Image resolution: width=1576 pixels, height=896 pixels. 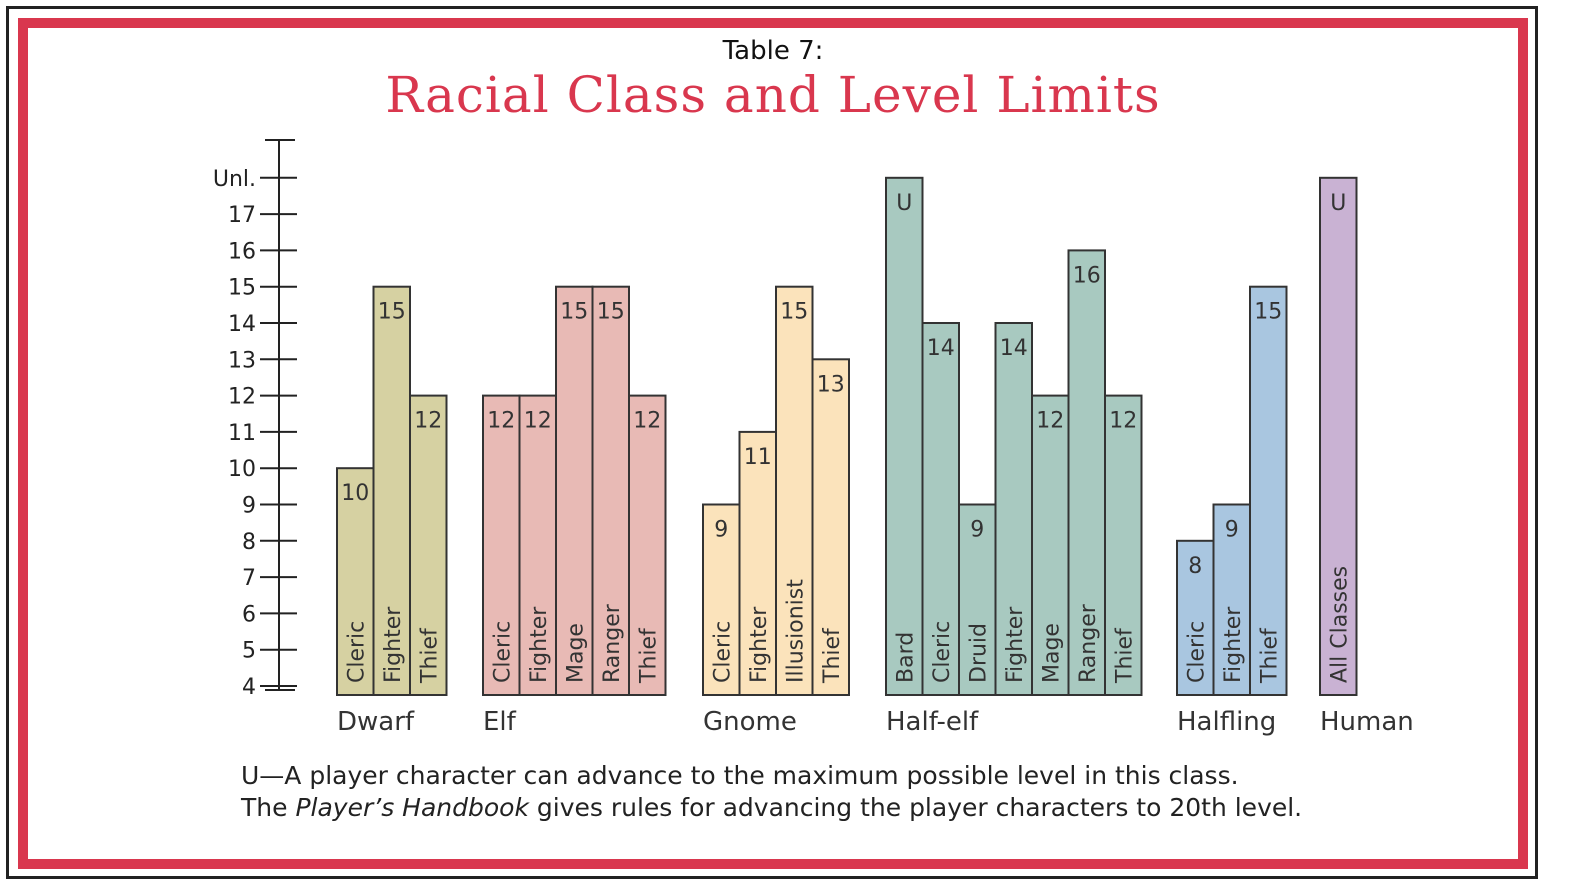 I want to click on race-label: Dwarf, so click(x=376, y=722).